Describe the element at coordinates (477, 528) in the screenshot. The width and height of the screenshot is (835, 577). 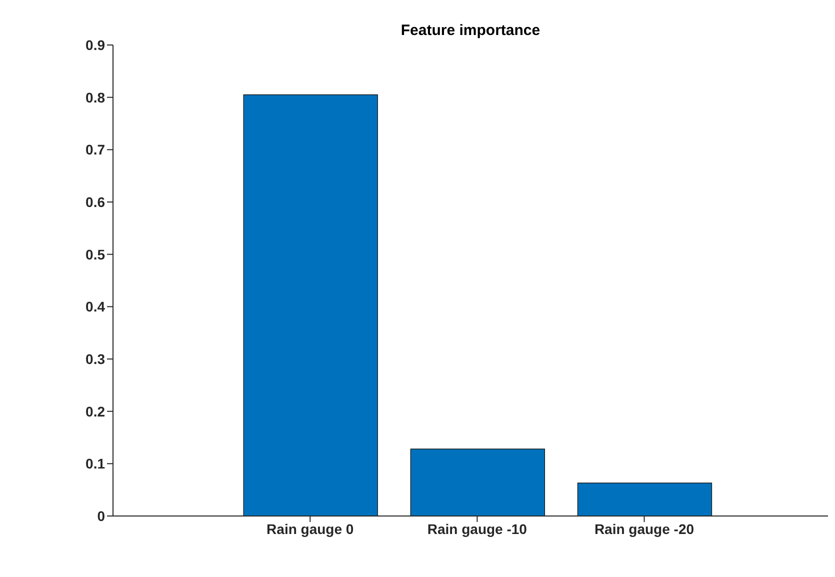
I see `x-tick-label: Rain gauge -10` at that location.